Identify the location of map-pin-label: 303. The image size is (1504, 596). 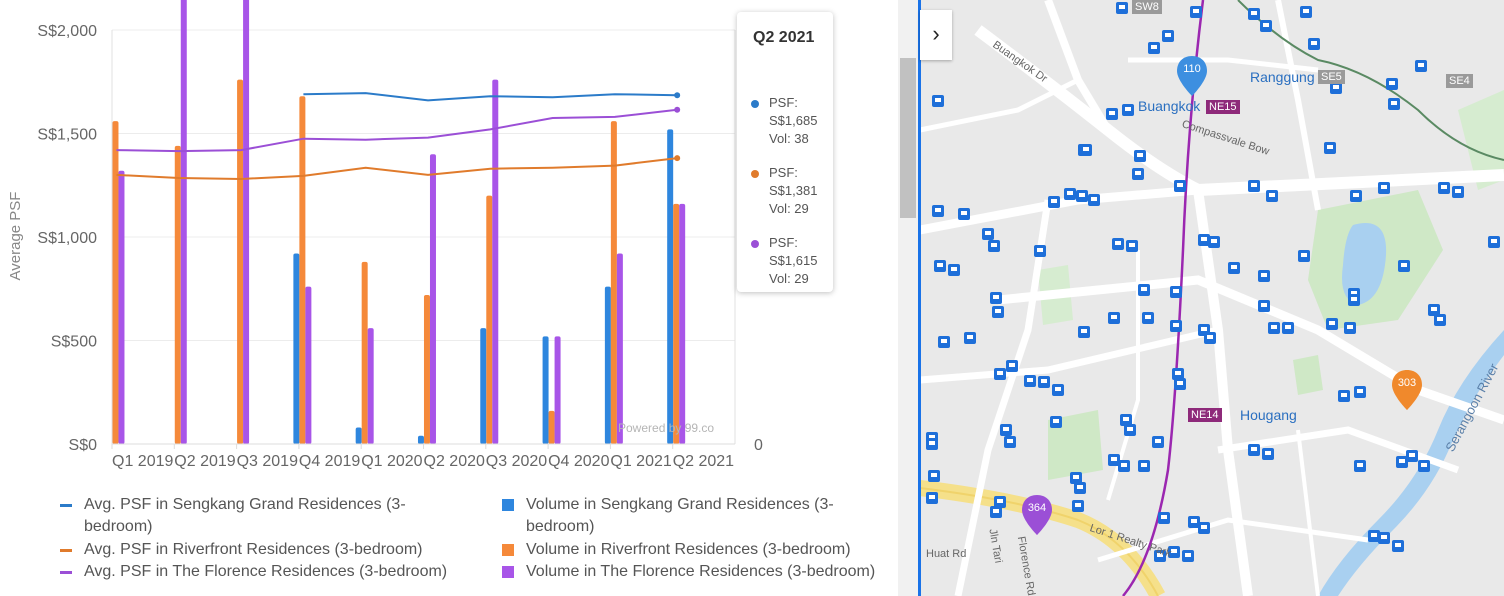
(1407, 383).